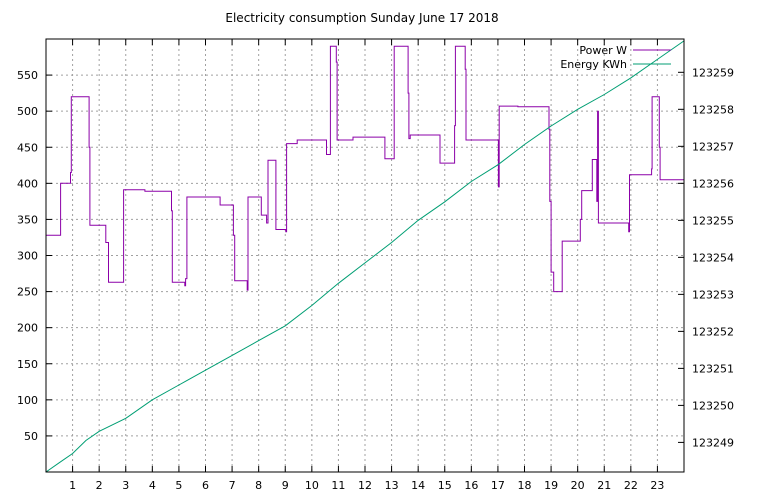  I want to click on x-tick-label: 3, so click(125, 485).